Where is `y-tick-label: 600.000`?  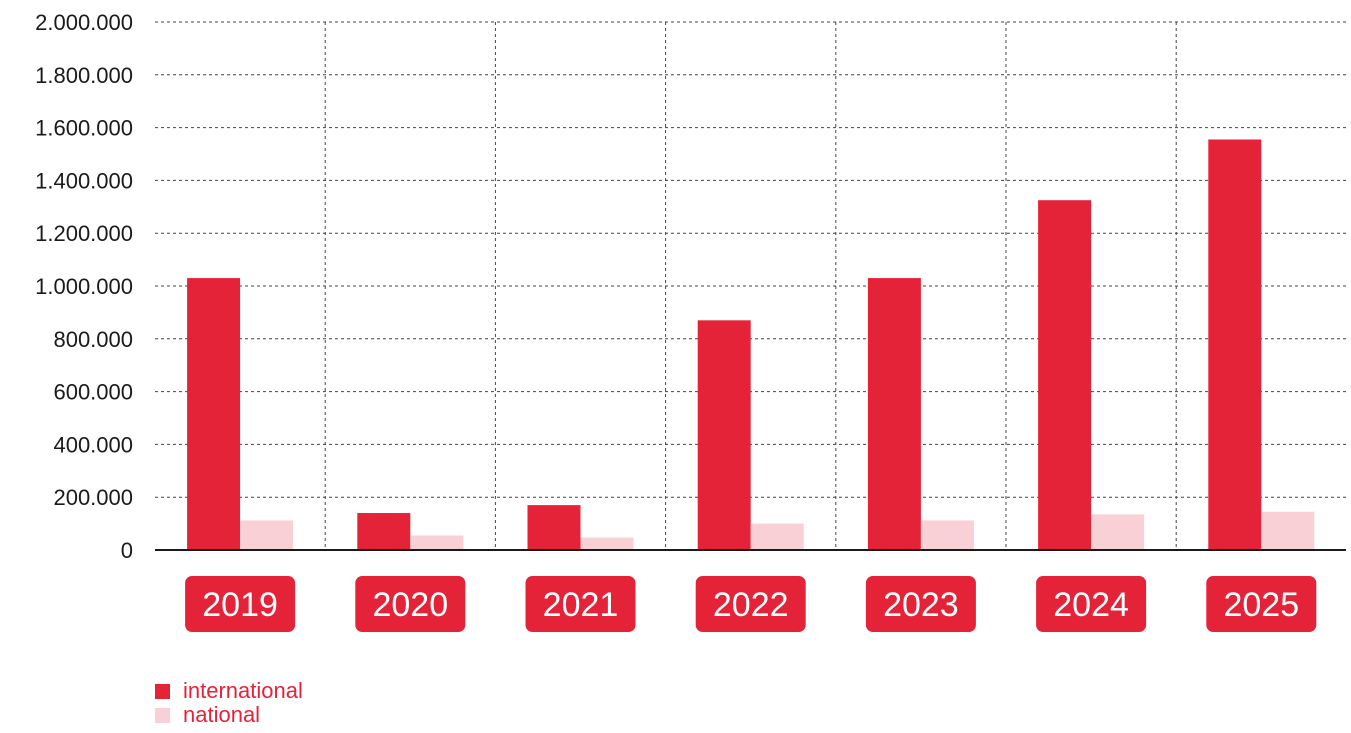 y-tick-label: 600.000 is located at coordinates (93, 392).